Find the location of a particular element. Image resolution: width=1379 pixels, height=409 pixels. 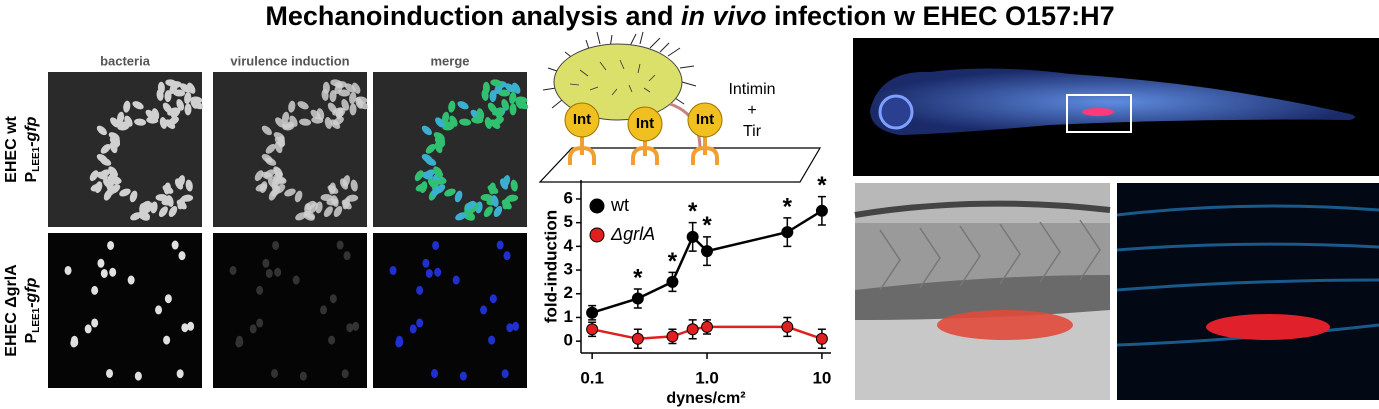

title-part: infection w EHEC O157:H7 is located at coordinates (941, 16).